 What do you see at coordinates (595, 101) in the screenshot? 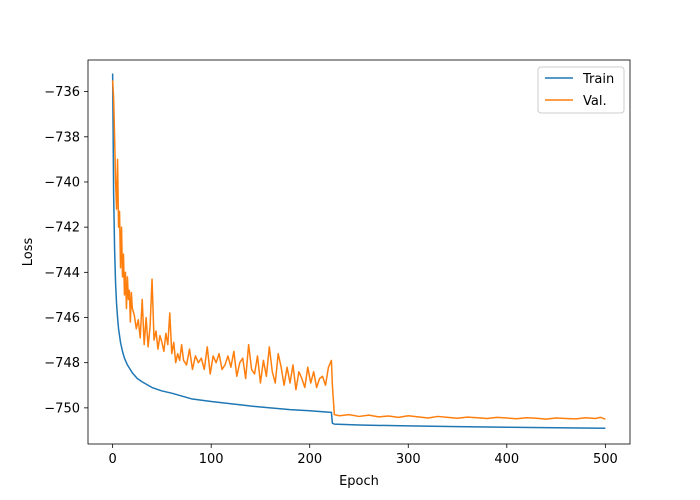
I see `legend-label-val: Val.` at bounding box center [595, 101].